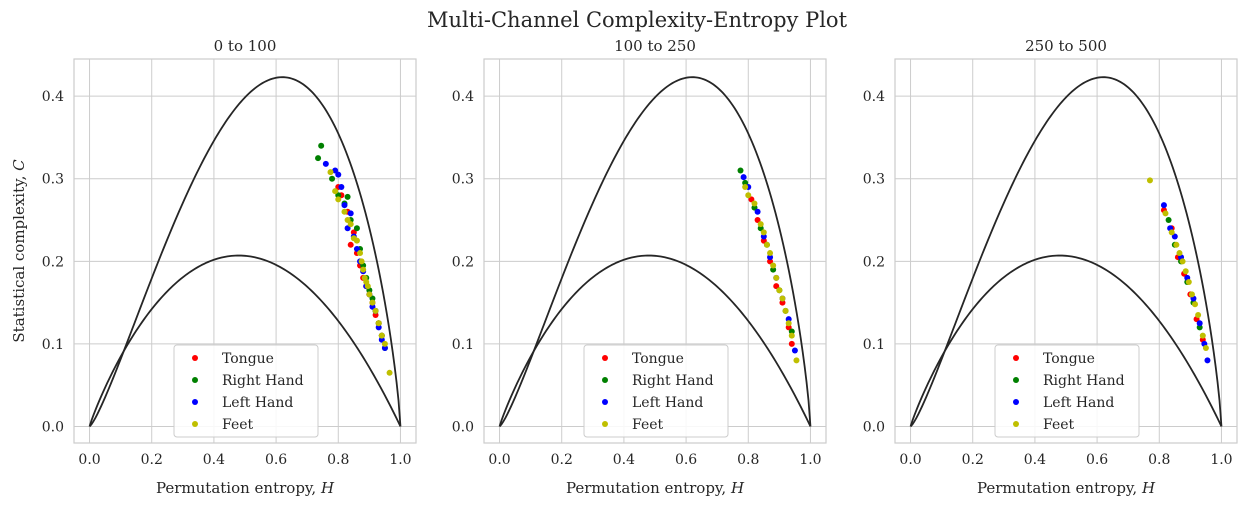 Image resolution: width=1246 pixels, height=507 pixels. I want to click on legend-label: Feet, so click(238, 425).